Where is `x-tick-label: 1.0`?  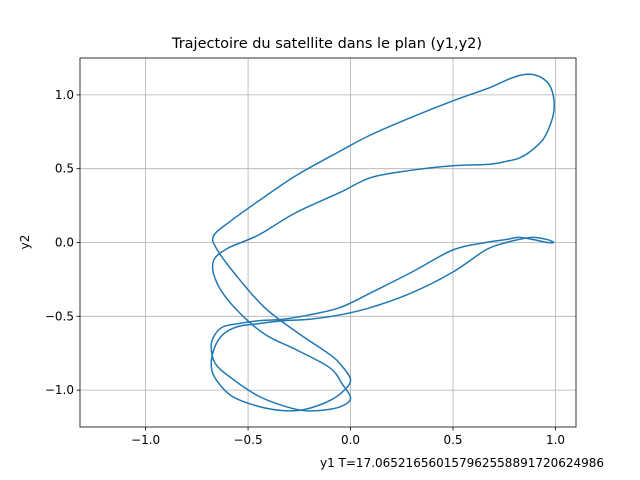 x-tick-label: 1.0 is located at coordinates (555, 440).